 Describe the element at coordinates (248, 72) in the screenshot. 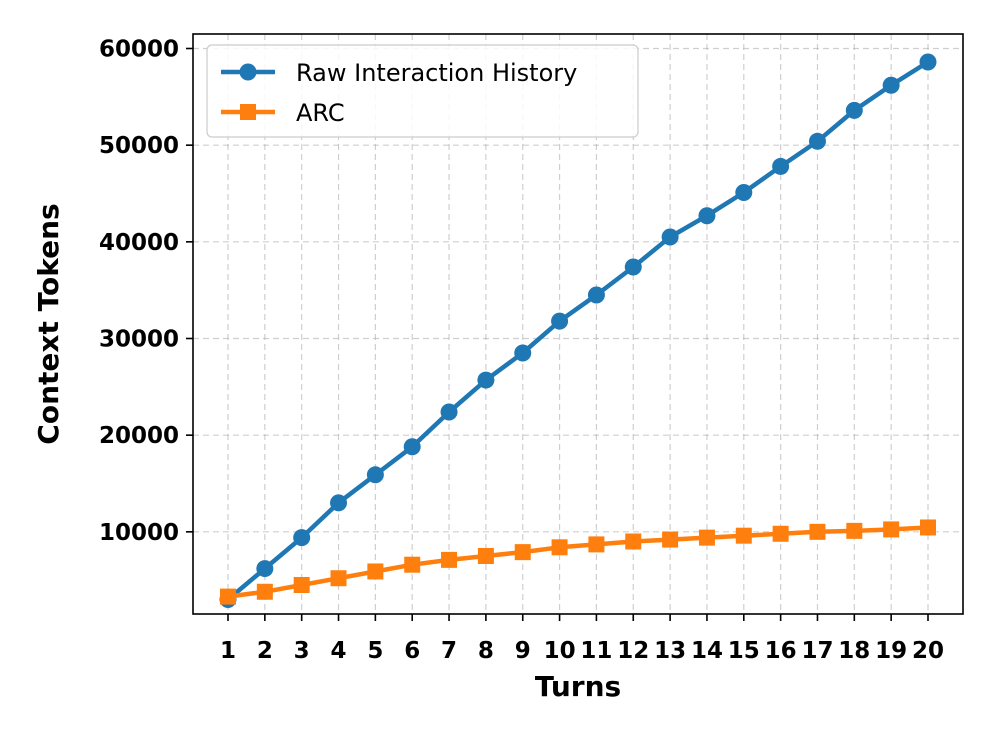

I see `legend-marker-circle` at that location.